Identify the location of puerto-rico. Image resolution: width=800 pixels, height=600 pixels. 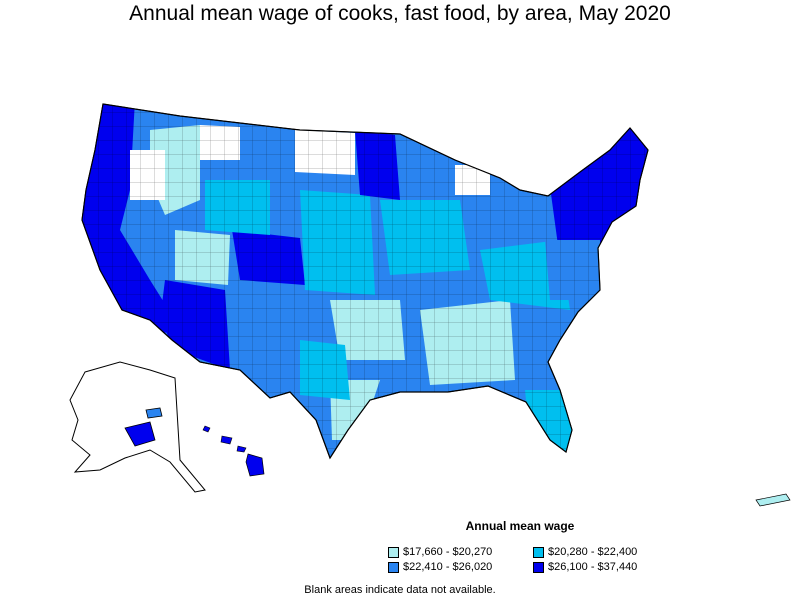
(773, 500).